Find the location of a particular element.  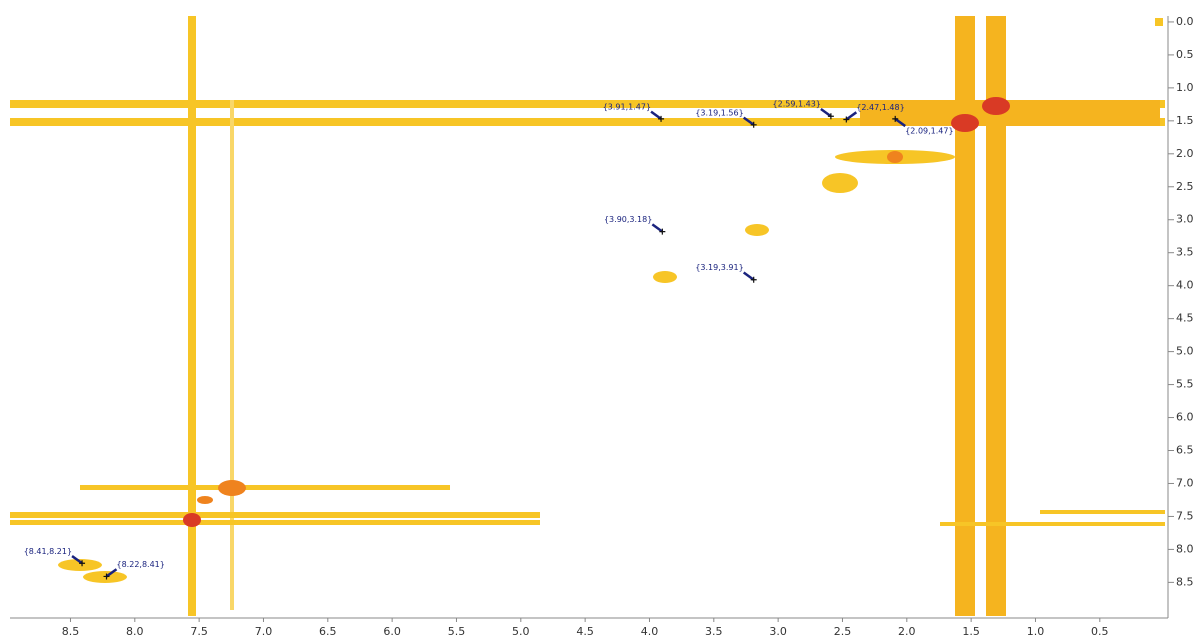

y-tick-label: 2.0 is located at coordinates (1185, 153).